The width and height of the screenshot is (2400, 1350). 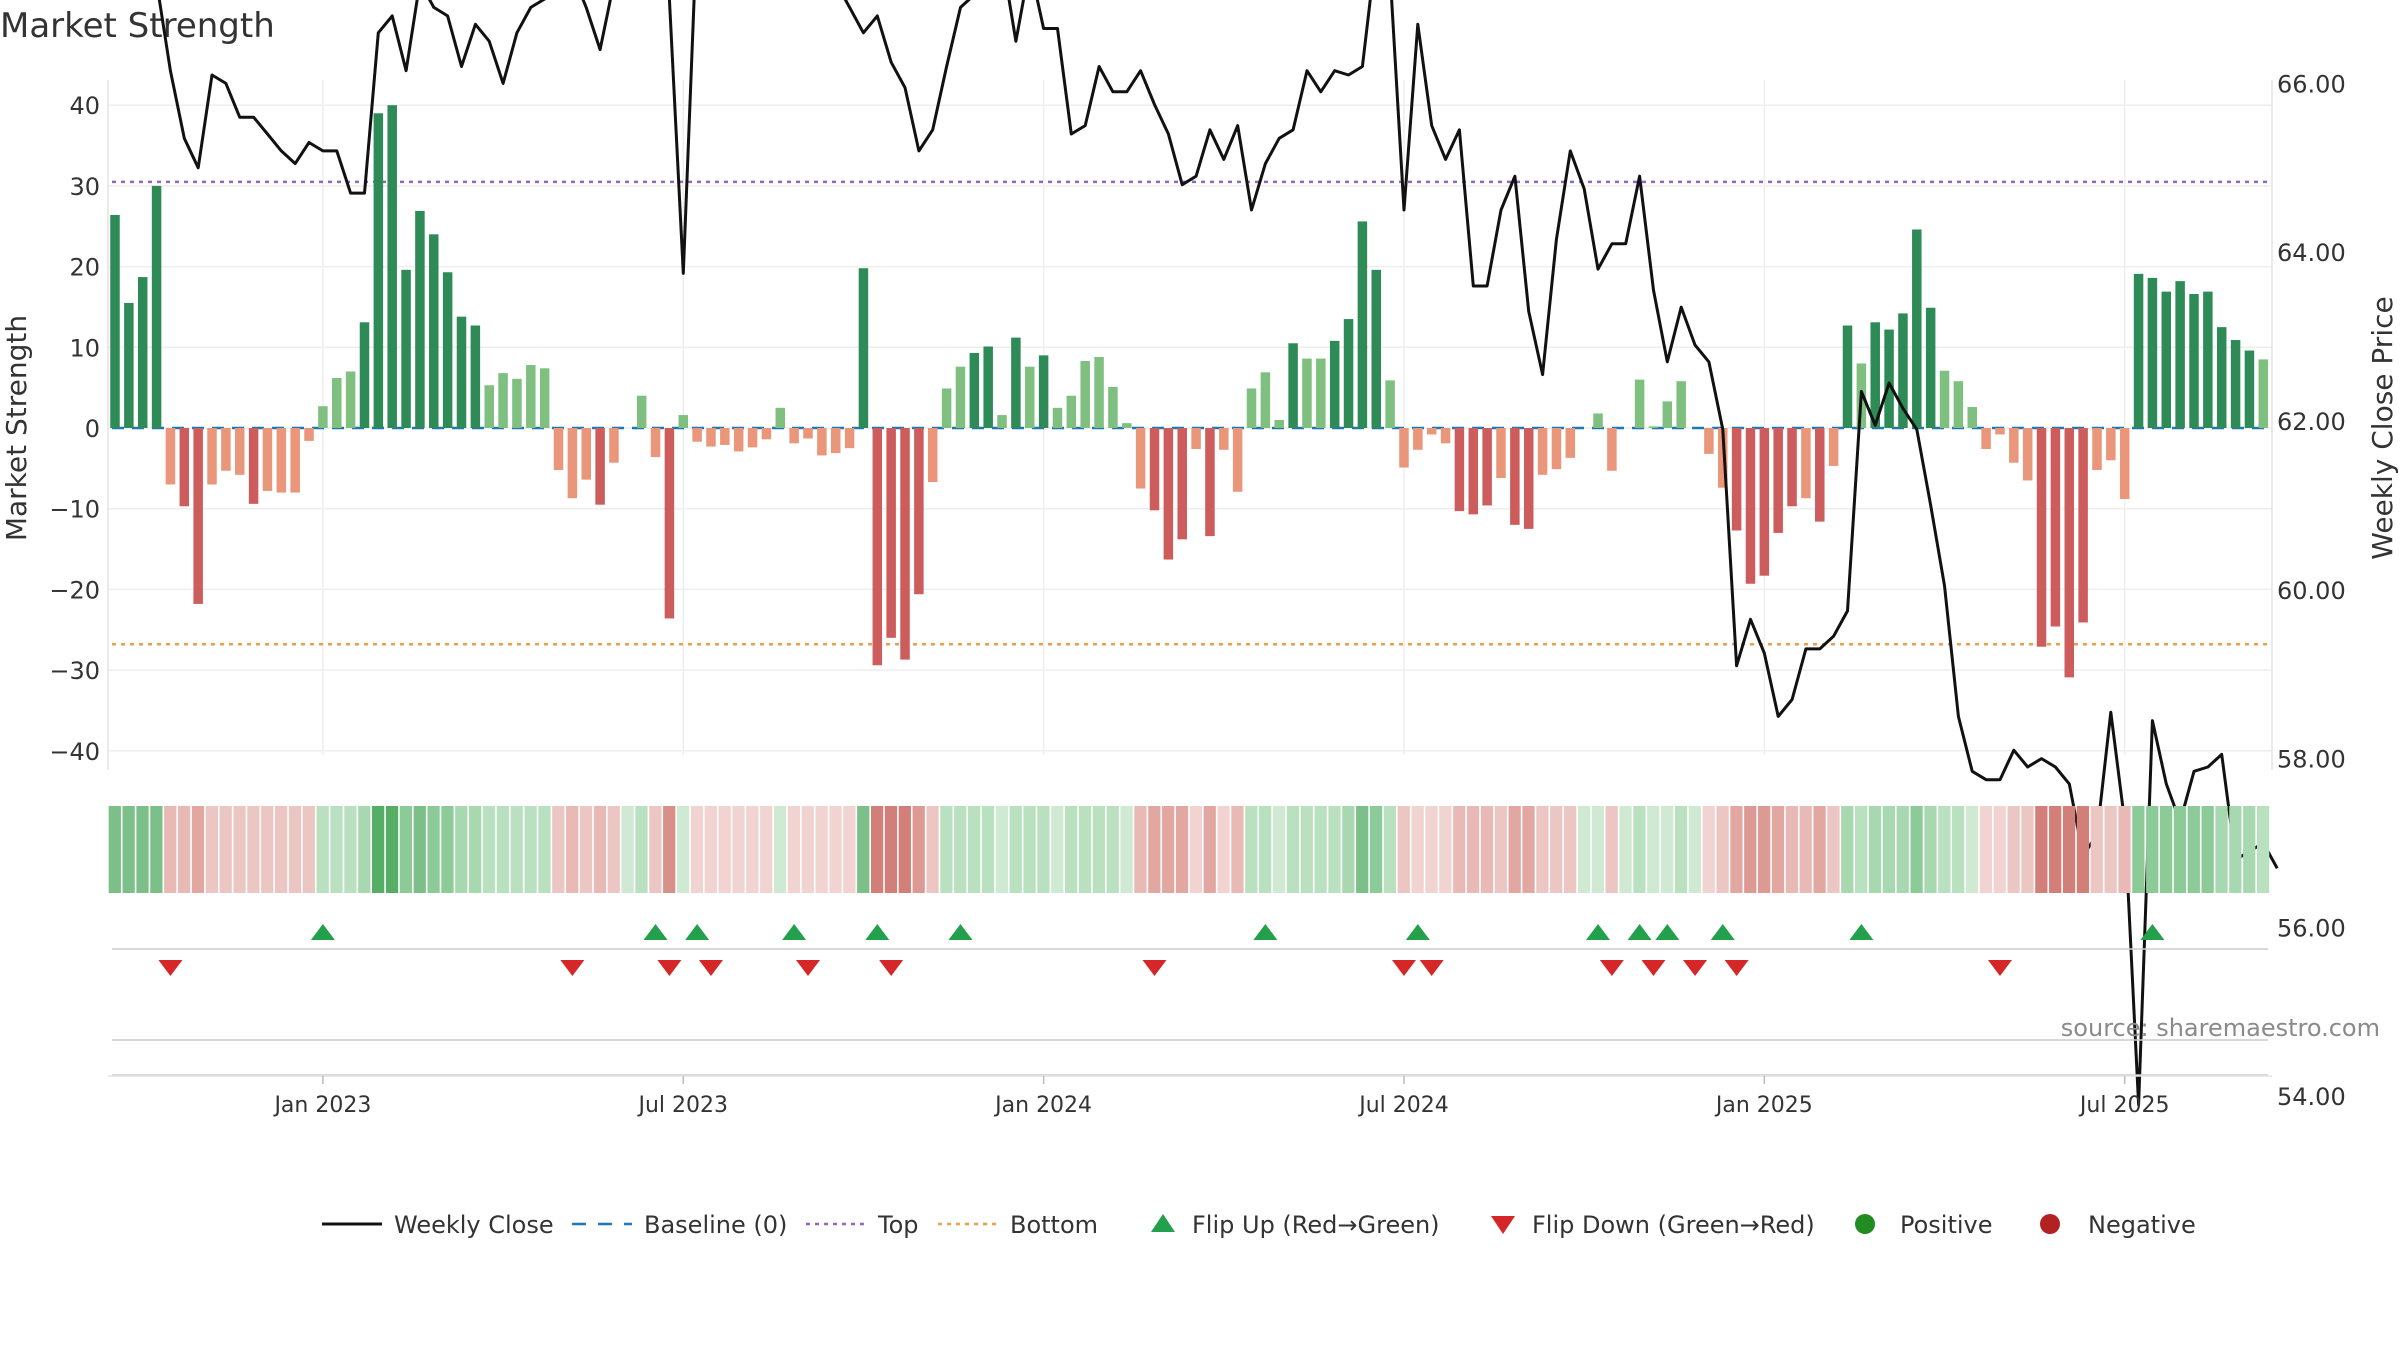 What do you see at coordinates (2311, 253) in the screenshot?
I see `y2-tick-label: 64.00` at bounding box center [2311, 253].